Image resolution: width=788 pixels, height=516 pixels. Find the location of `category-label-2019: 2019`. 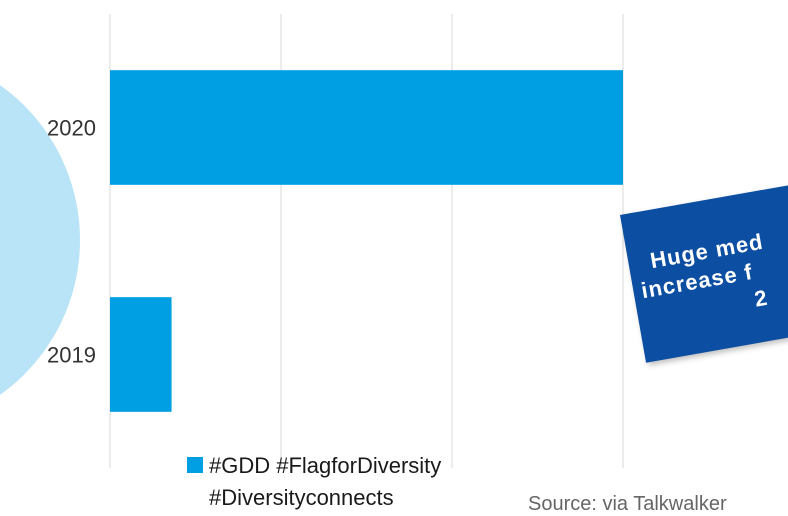

category-label-2019: 2019 is located at coordinates (71, 355).